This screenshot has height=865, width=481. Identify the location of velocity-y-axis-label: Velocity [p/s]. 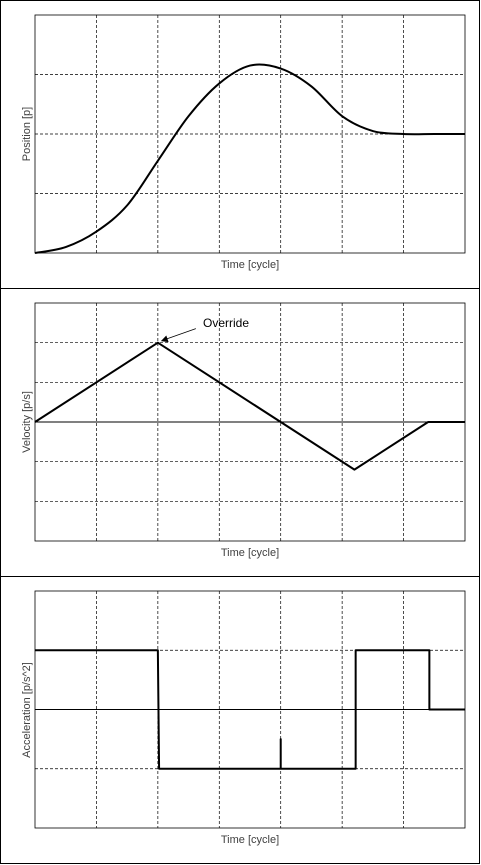
(27, 422).